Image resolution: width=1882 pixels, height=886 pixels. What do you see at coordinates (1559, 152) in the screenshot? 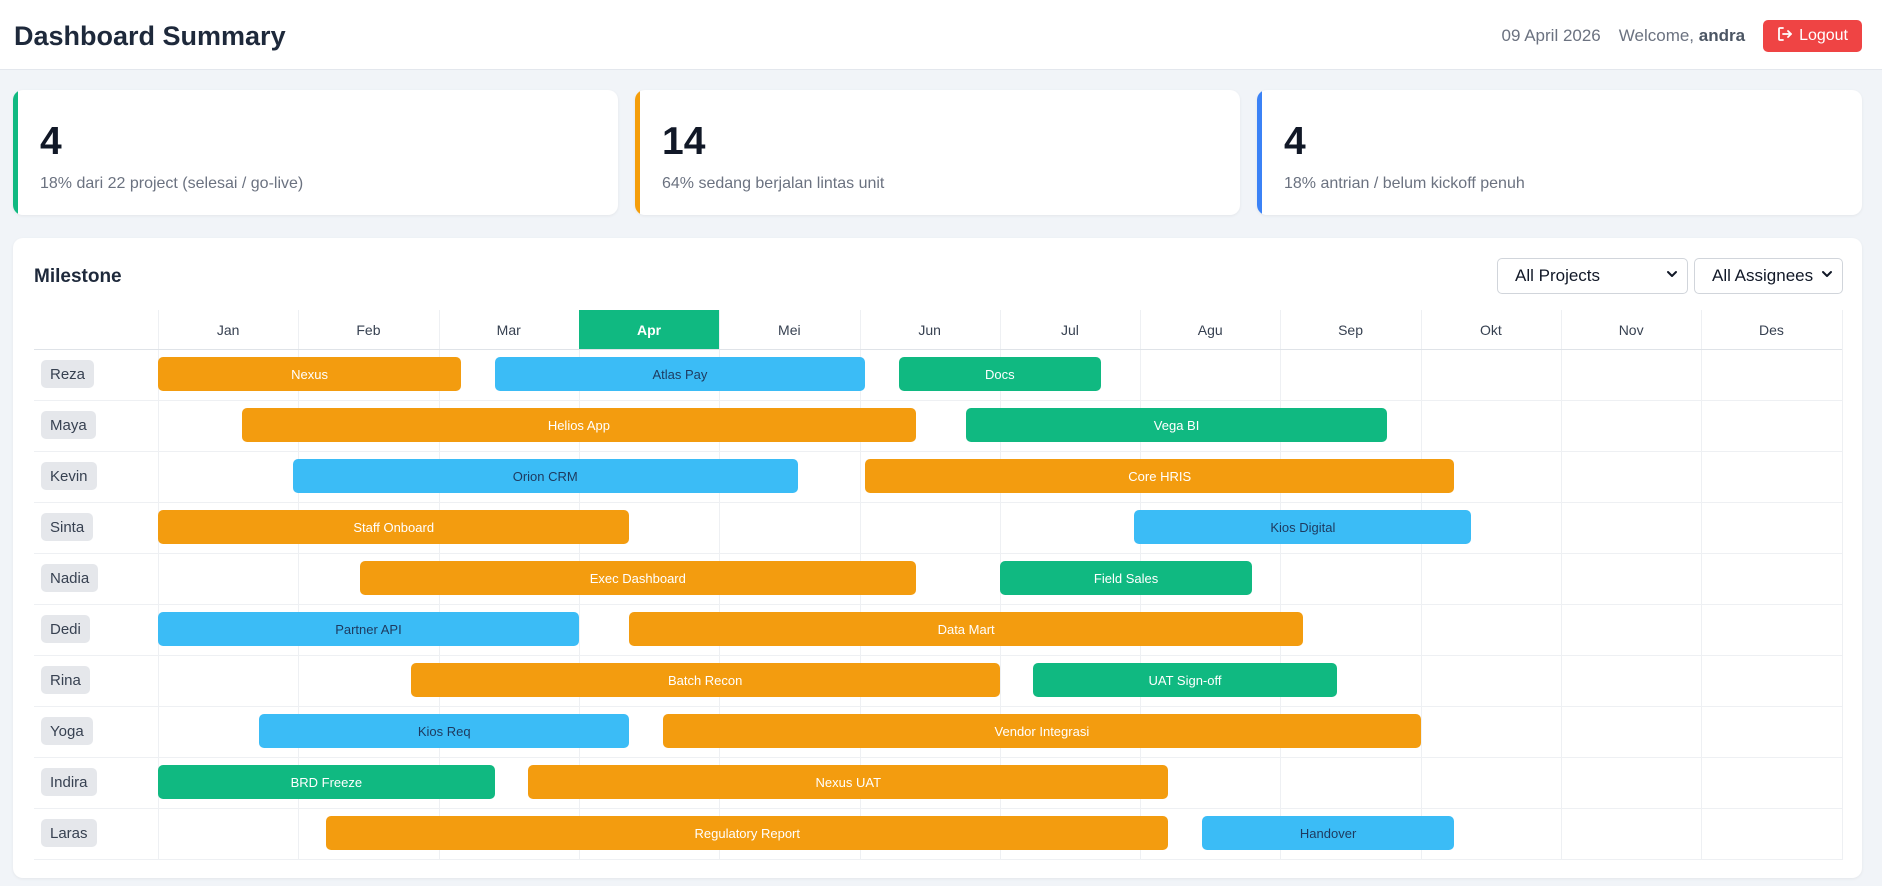
I see `stat-card-queued: 4 18% antrian / belum kickoff penuh` at bounding box center [1559, 152].